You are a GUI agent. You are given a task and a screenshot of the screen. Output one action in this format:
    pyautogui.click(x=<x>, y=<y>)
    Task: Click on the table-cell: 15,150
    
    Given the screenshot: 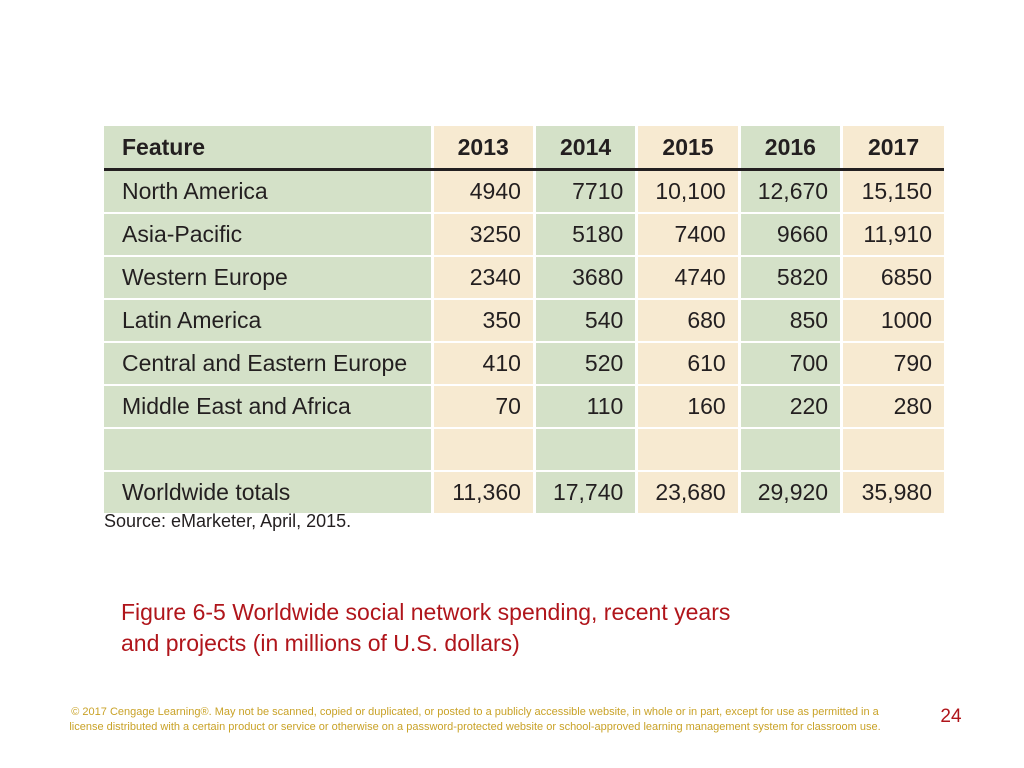 What is the action you would take?
    pyautogui.click(x=892, y=191)
    